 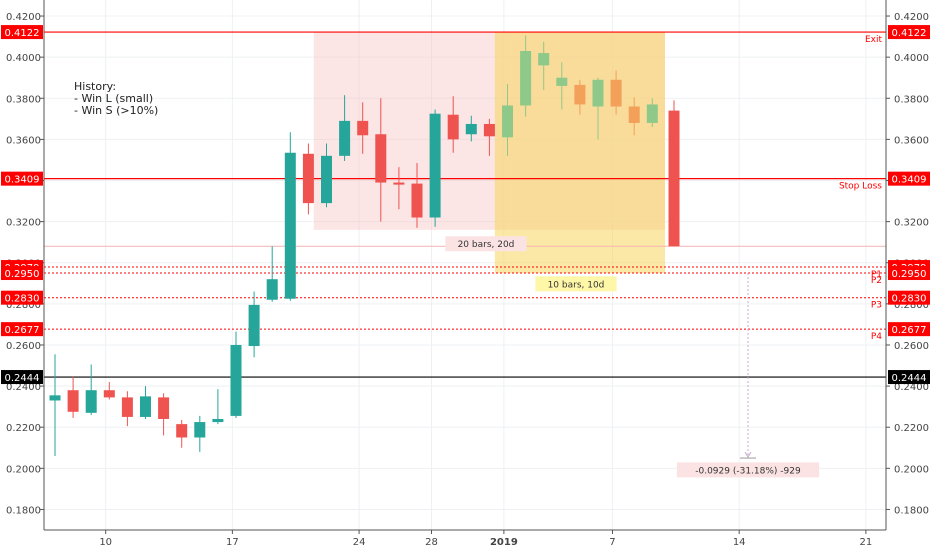 I want to click on price-badge-left: 0.2444, so click(x=22, y=378).